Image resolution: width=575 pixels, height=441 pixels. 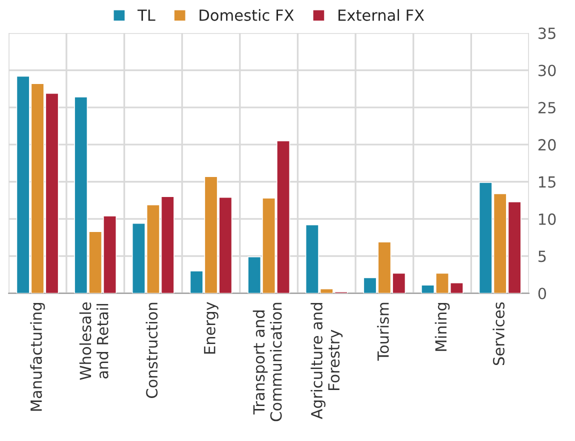 What do you see at coordinates (211, 328) in the screenshot?
I see `x-tick-label: Energy` at bounding box center [211, 328].